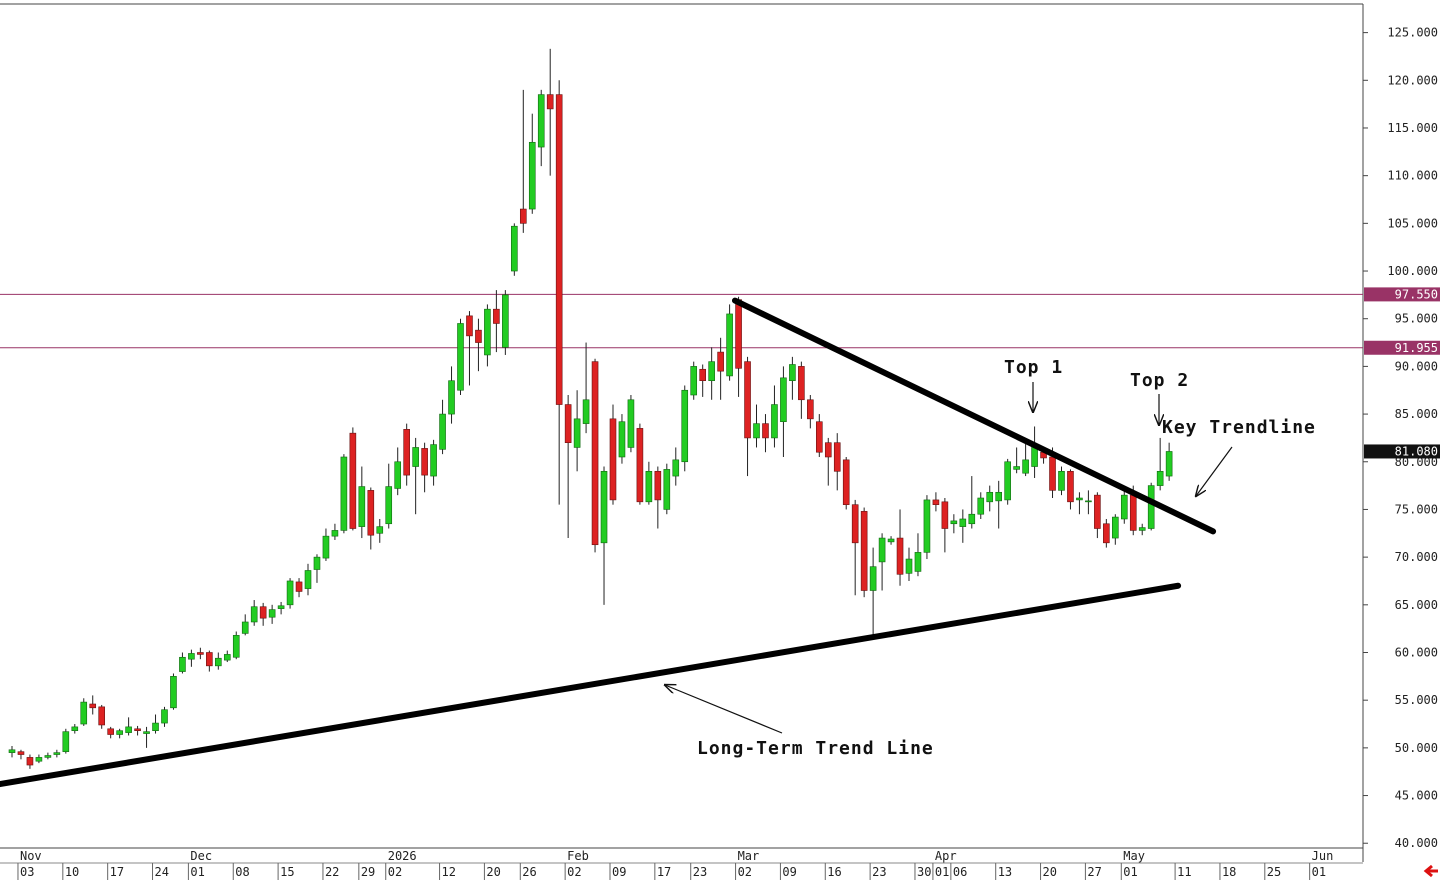 The height and width of the screenshot is (892, 1450). What do you see at coordinates (449, 872) in the screenshot?
I see `x-tick-label: 12` at bounding box center [449, 872].